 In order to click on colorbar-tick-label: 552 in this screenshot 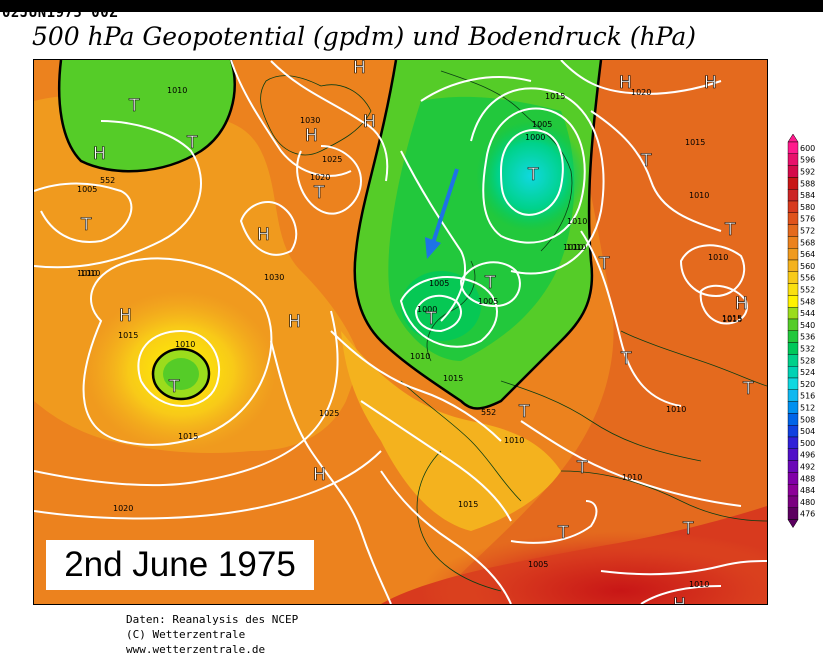, I will do `click(807, 290)`.